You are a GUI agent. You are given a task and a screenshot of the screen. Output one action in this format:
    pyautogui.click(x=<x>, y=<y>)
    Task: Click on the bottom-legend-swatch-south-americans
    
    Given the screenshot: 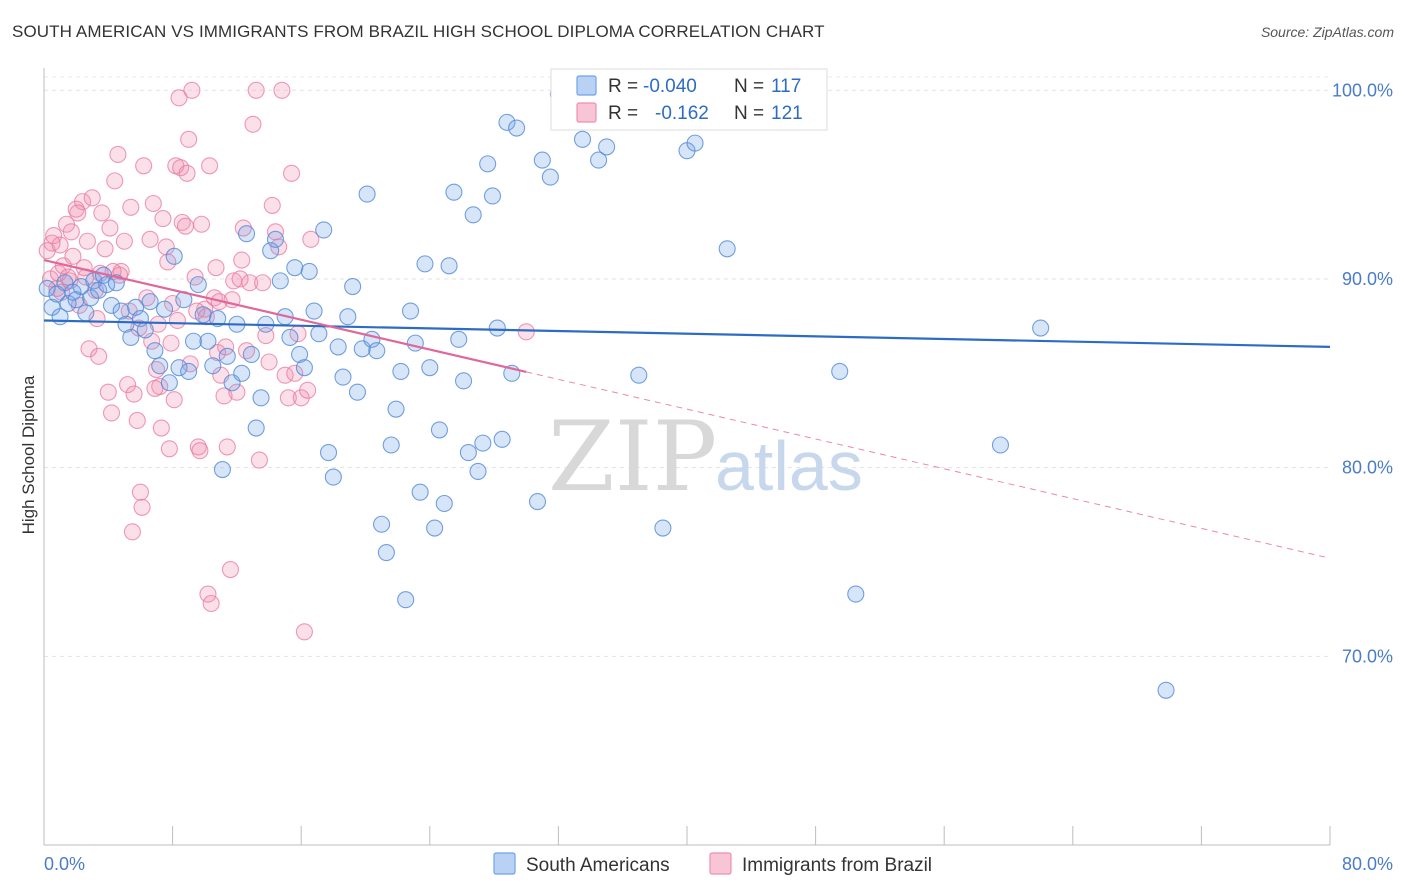 What is the action you would take?
    pyautogui.click(x=504, y=863)
    